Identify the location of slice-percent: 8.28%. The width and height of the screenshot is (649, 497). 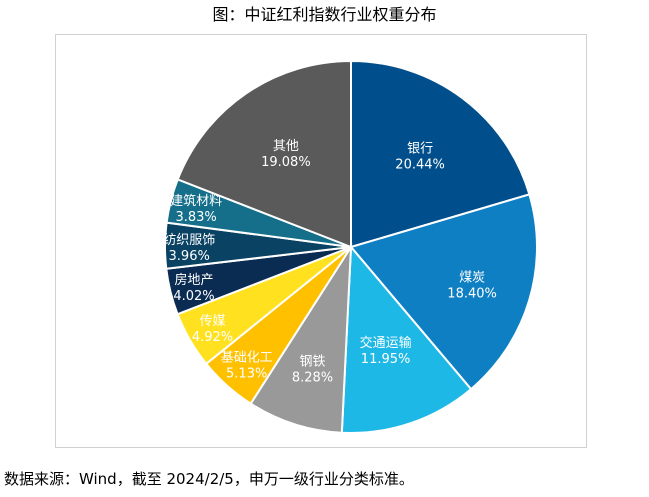
(312, 378).